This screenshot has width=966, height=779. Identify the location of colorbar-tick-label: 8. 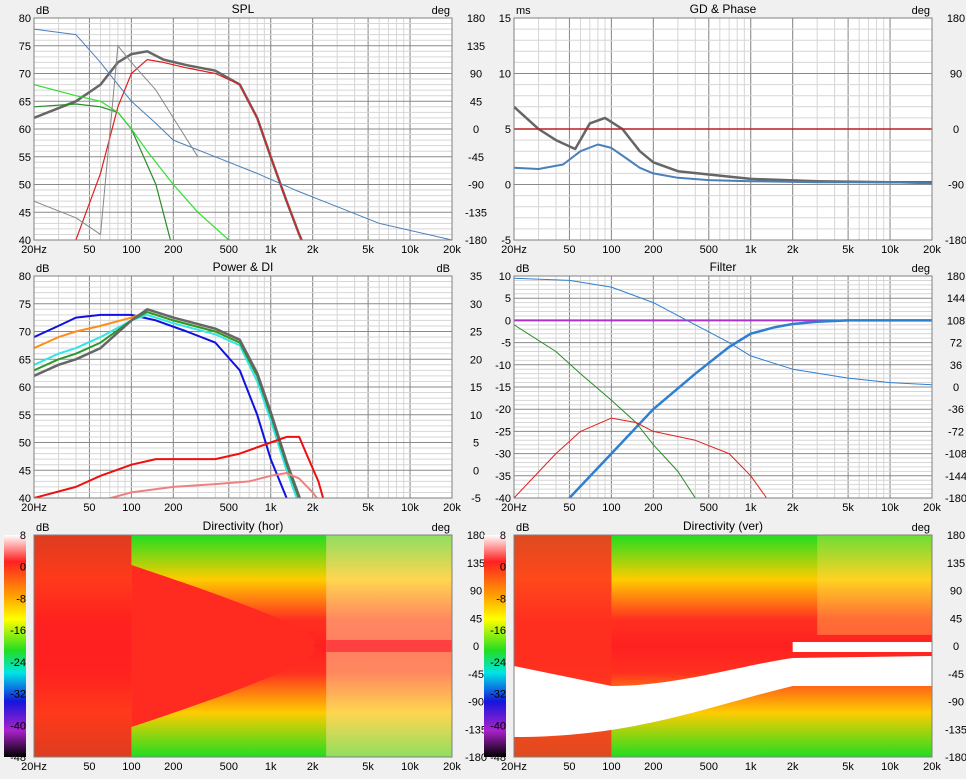
(503, 536).